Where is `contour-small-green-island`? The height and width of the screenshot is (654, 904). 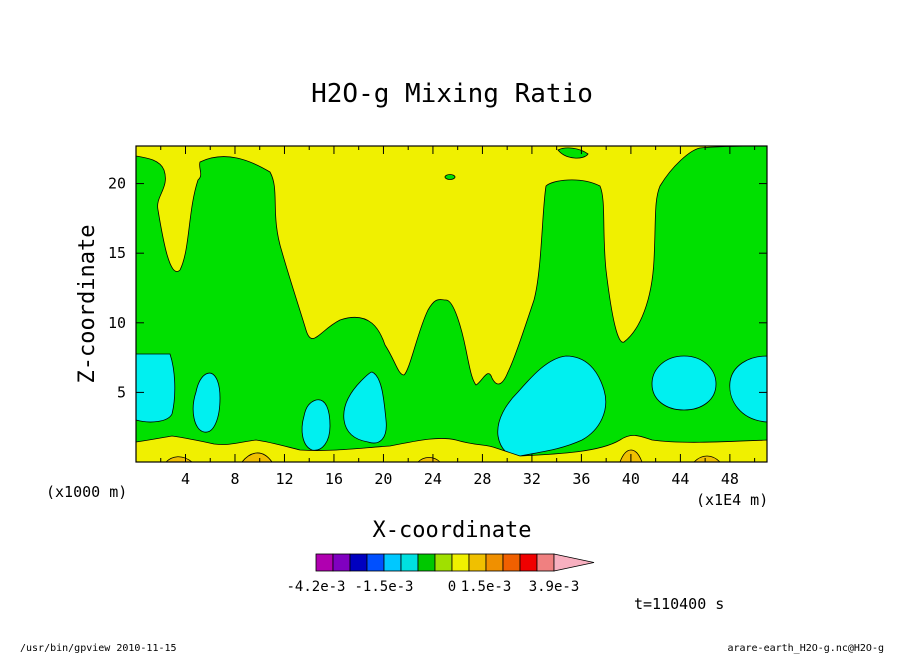
contour-small-green-island is located at coordinates (573, 153).